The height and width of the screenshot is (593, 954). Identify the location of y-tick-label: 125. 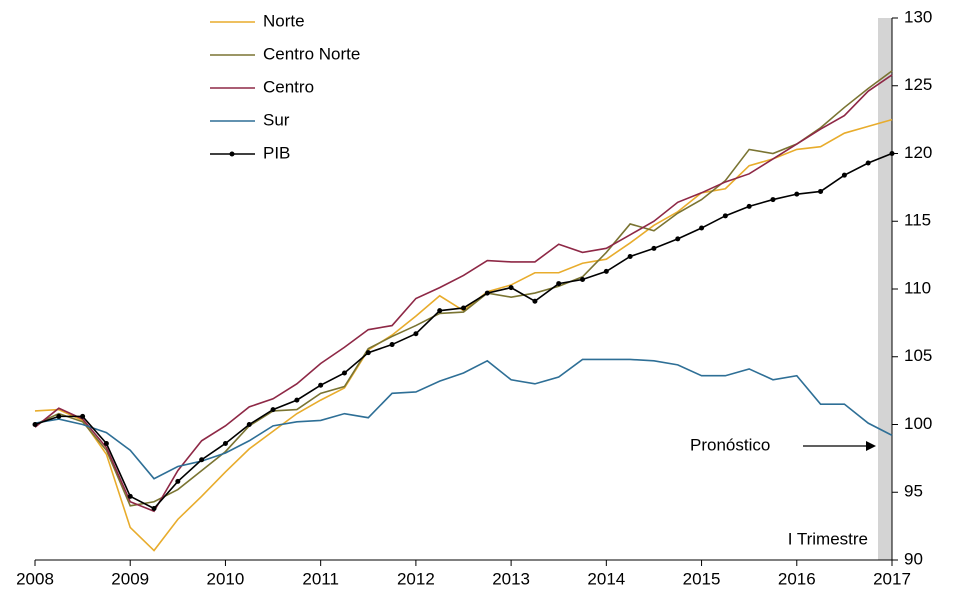
(918, 84).